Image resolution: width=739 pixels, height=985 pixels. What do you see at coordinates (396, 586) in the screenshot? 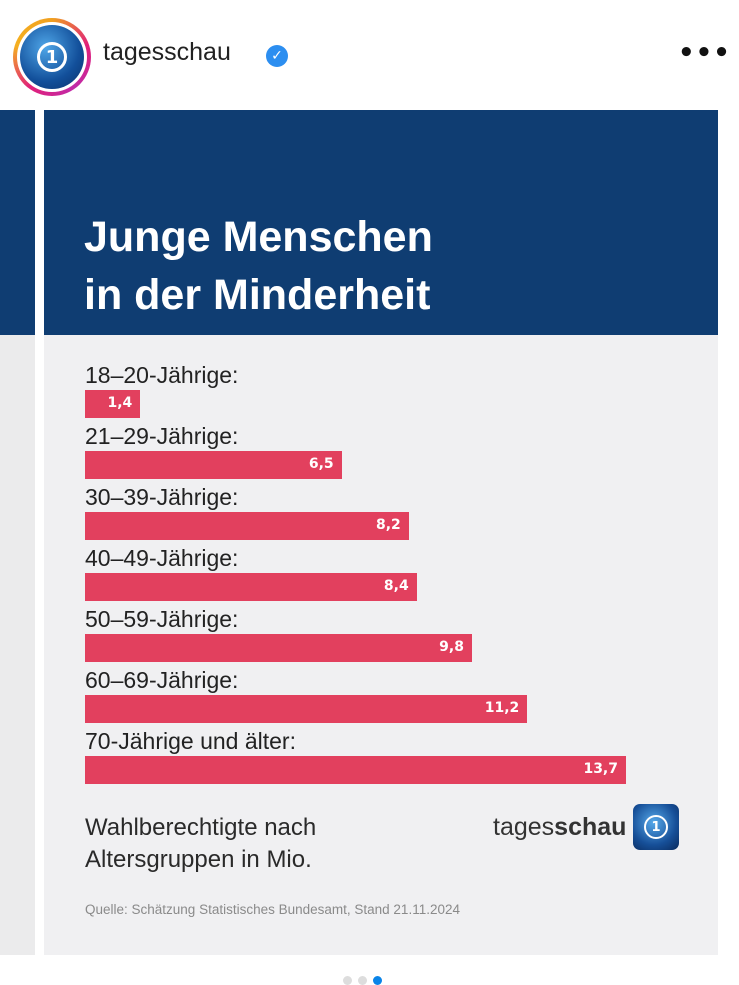
I see `bar-value-label: 8,4` at bounding box center [396, 586].